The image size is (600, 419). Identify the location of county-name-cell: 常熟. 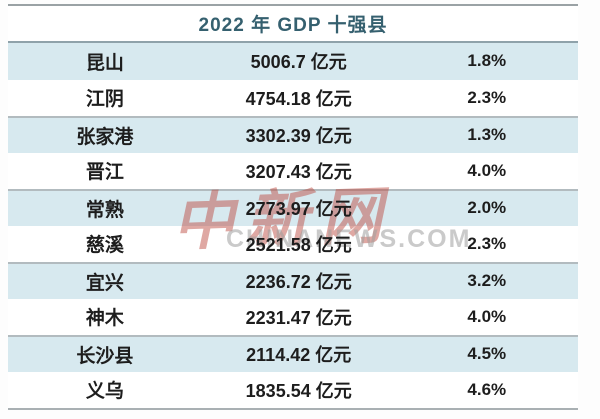
(104, 210).